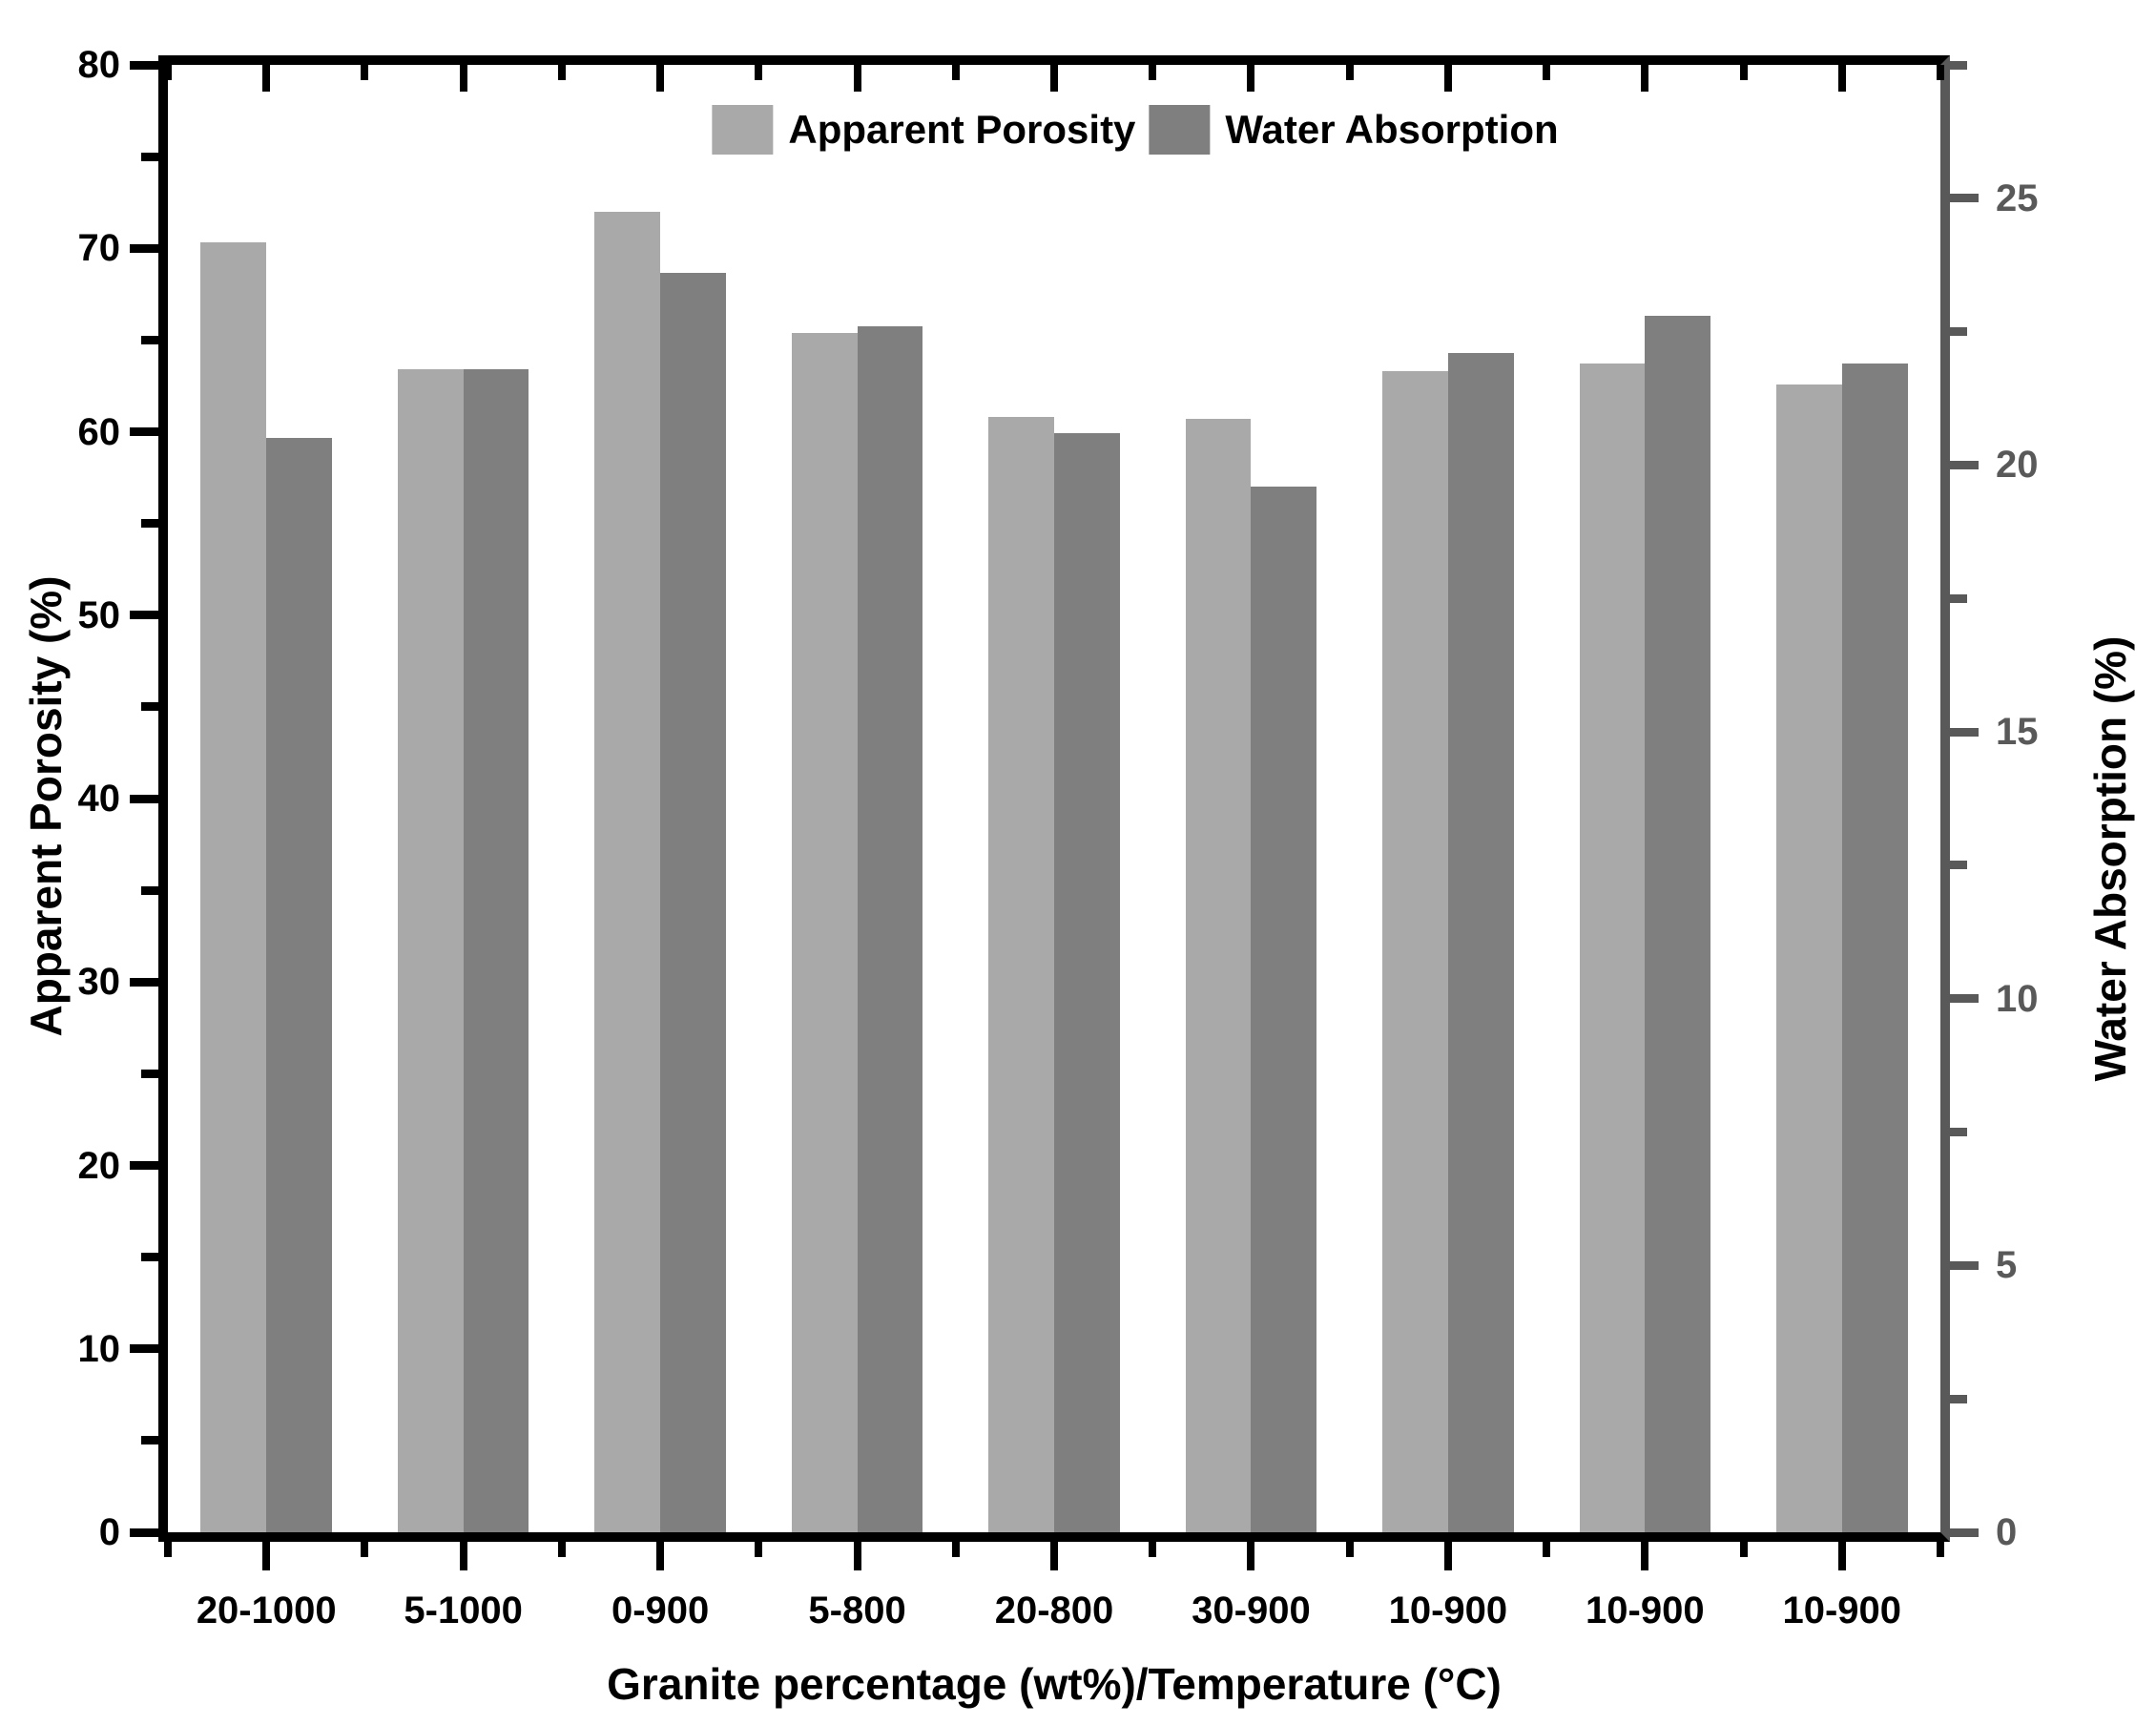  I want to click on y-right-tick-label: 25, so click(2017, 198).